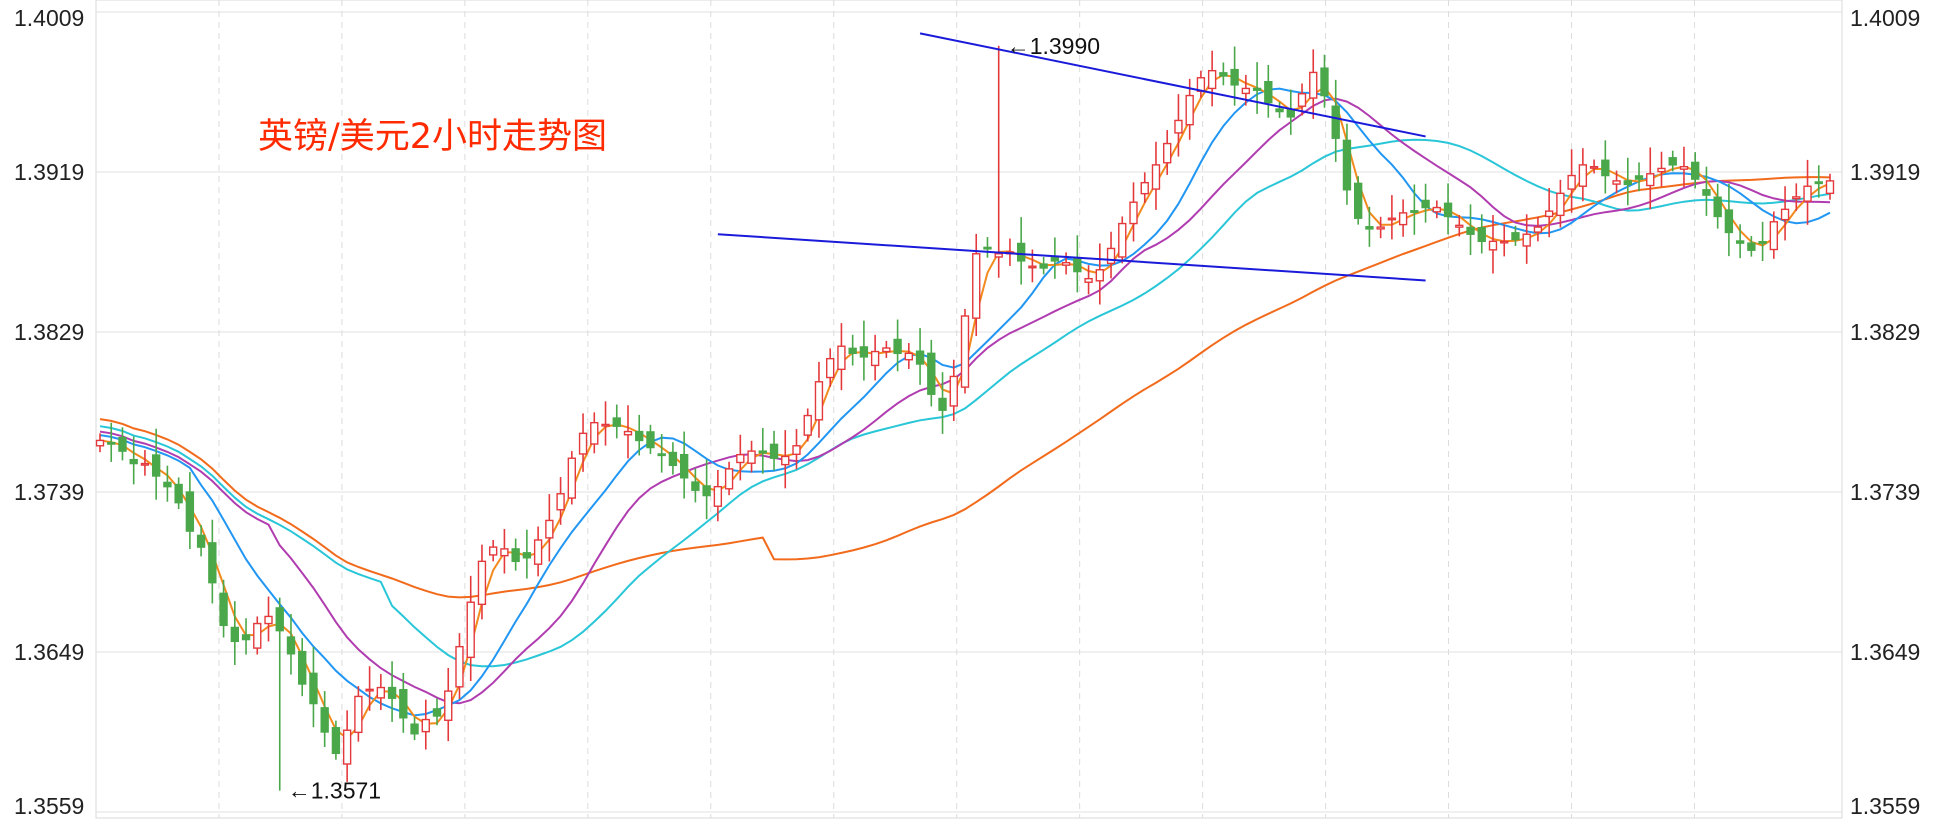 This screenshot has height=824, width=1938. Describe the element at coordinates (334, 791) in the screenshot. I see `price-annotation: ←1.3571` at that location.